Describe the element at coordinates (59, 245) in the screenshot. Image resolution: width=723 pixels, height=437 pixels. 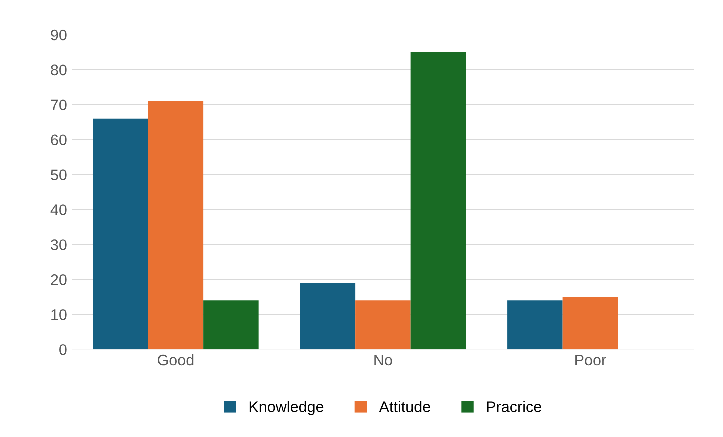
I see `y-tick-label: 30` at that location.